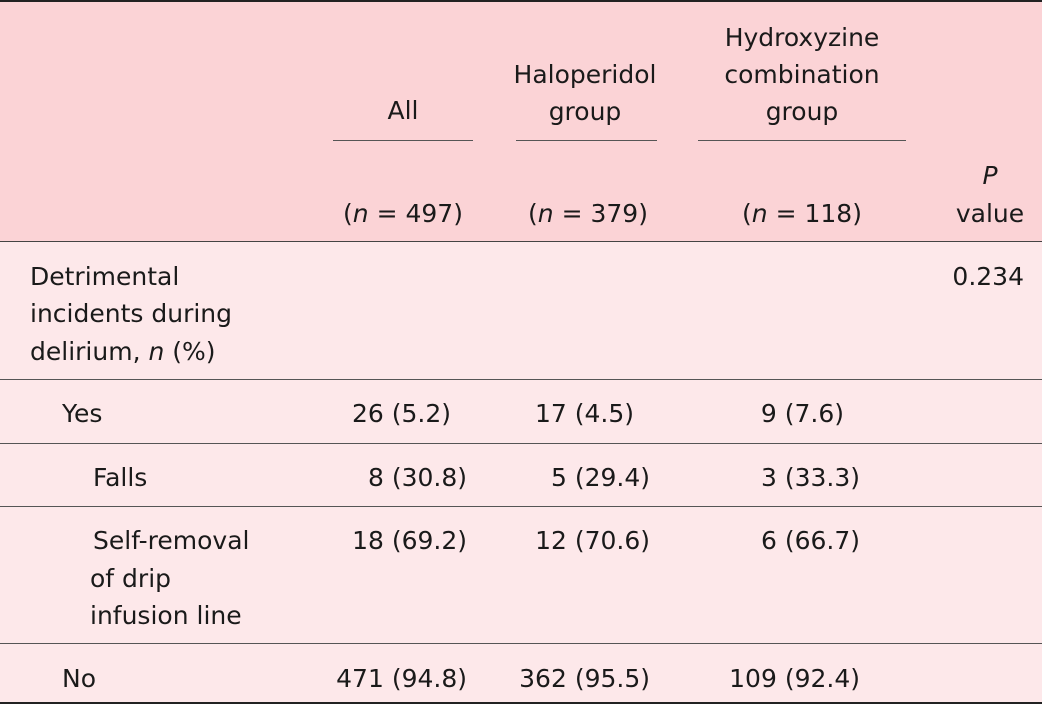  What do you see at coordinates (802, 413) in the screenshot?
I see `cell-yes-hydroxyzine: 9 (7.6)` at bounding box center [802, 413].